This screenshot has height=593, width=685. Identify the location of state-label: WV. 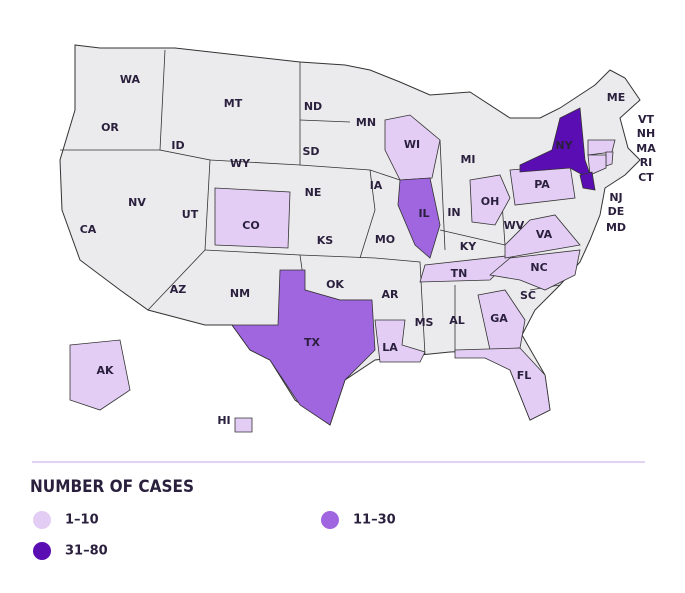
(514, 225).